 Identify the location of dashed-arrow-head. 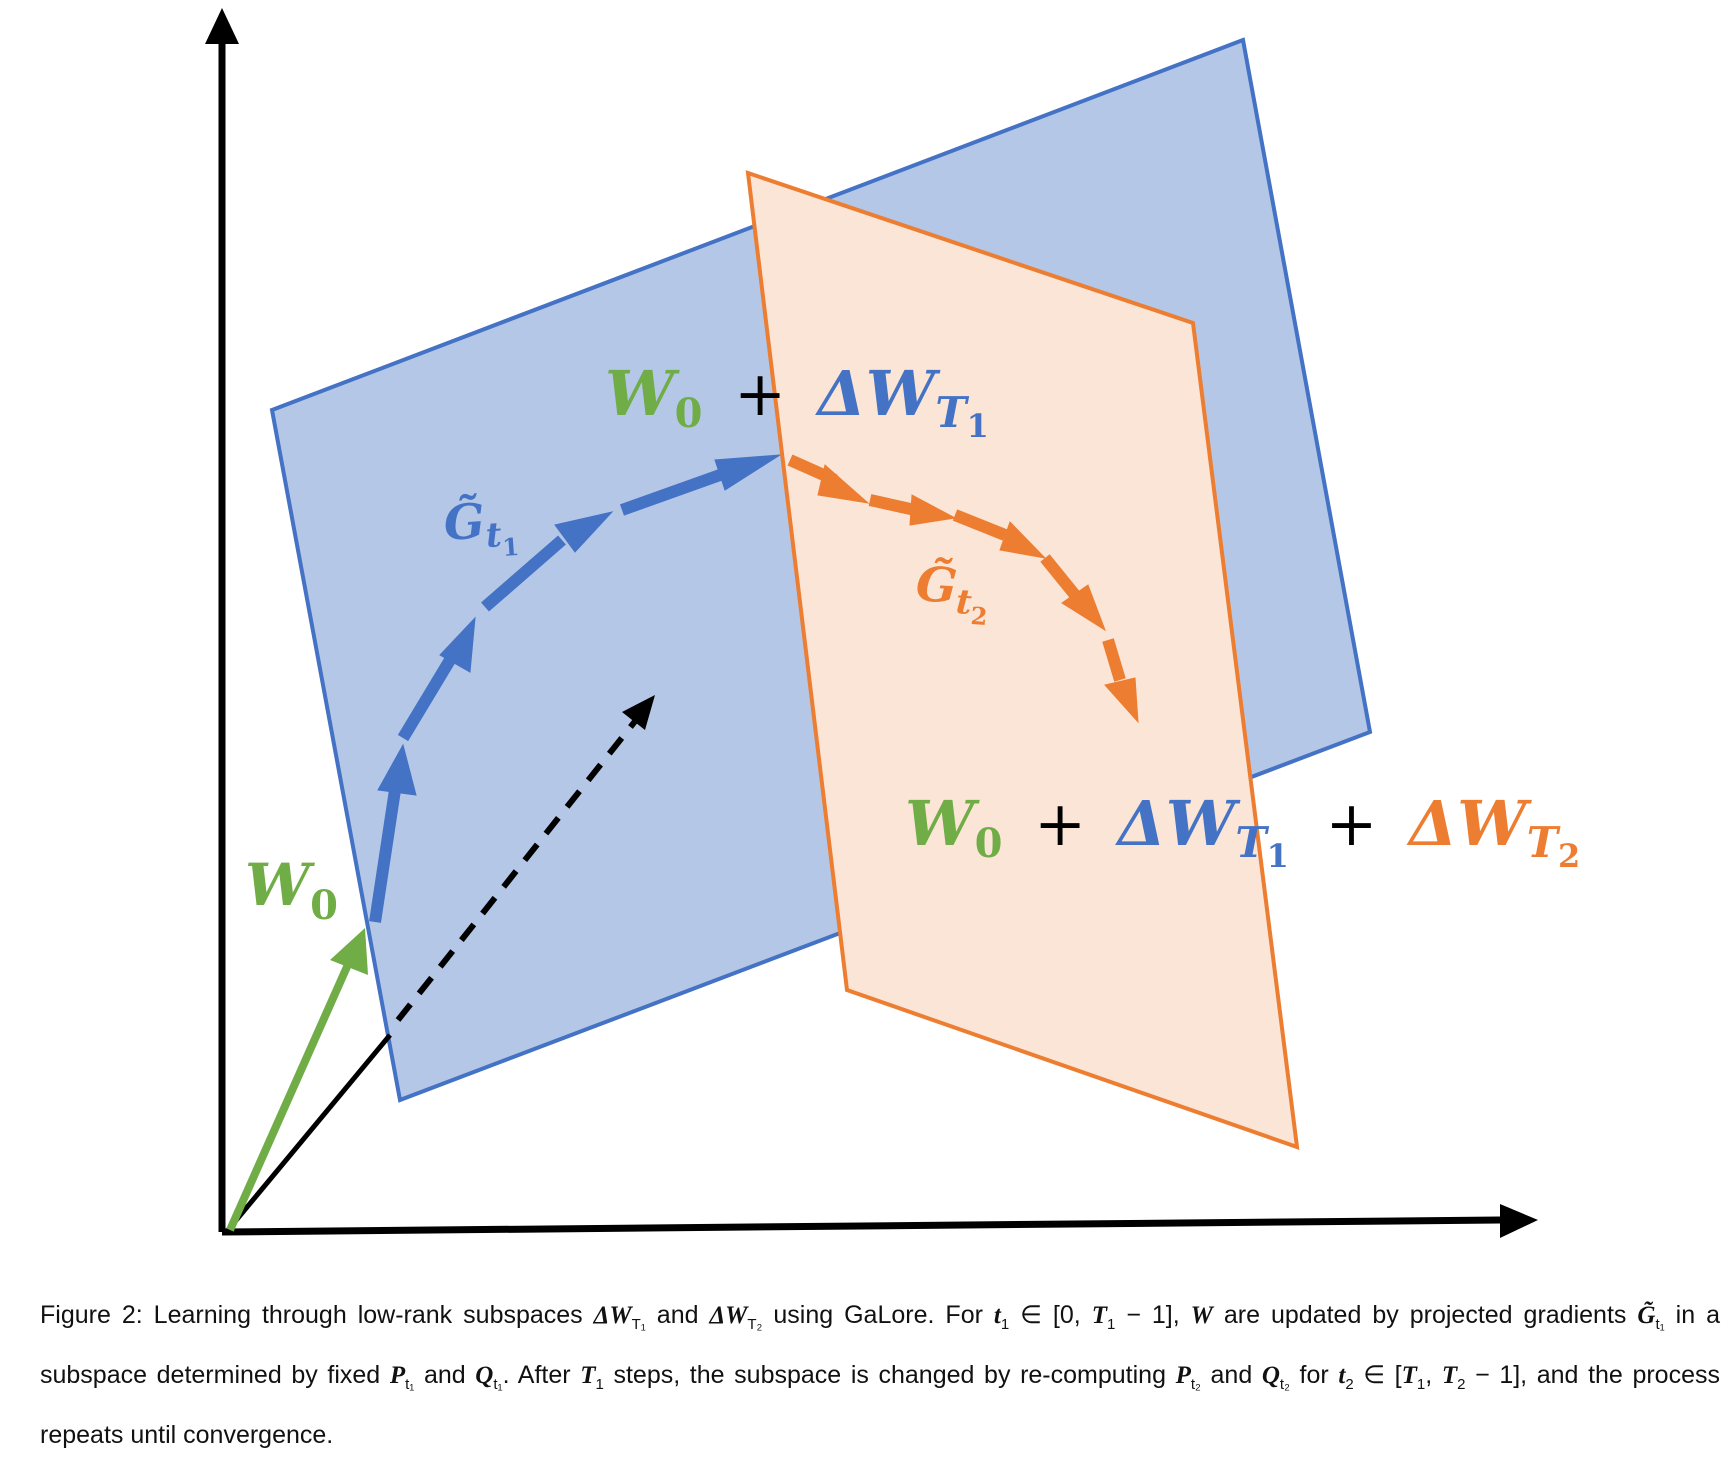
(638, 712).